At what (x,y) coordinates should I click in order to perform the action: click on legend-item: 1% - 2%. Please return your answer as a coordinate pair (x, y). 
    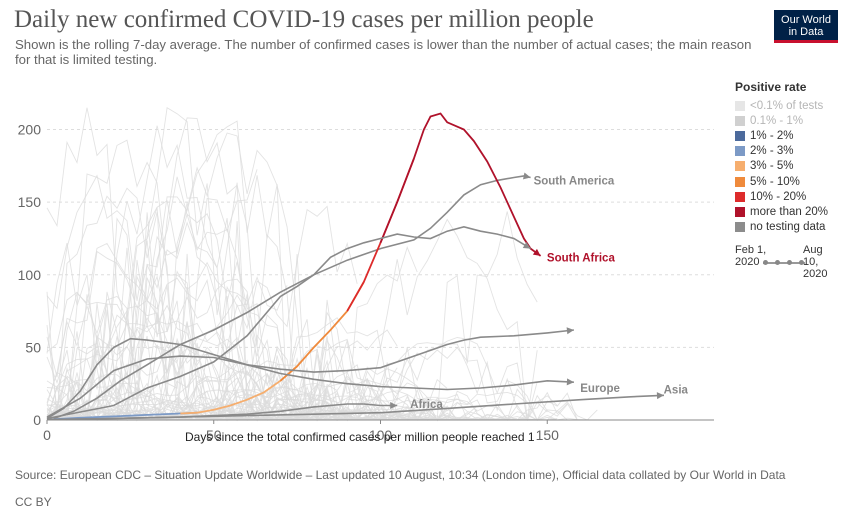
    Looking at the image, I should click on (781, 135).